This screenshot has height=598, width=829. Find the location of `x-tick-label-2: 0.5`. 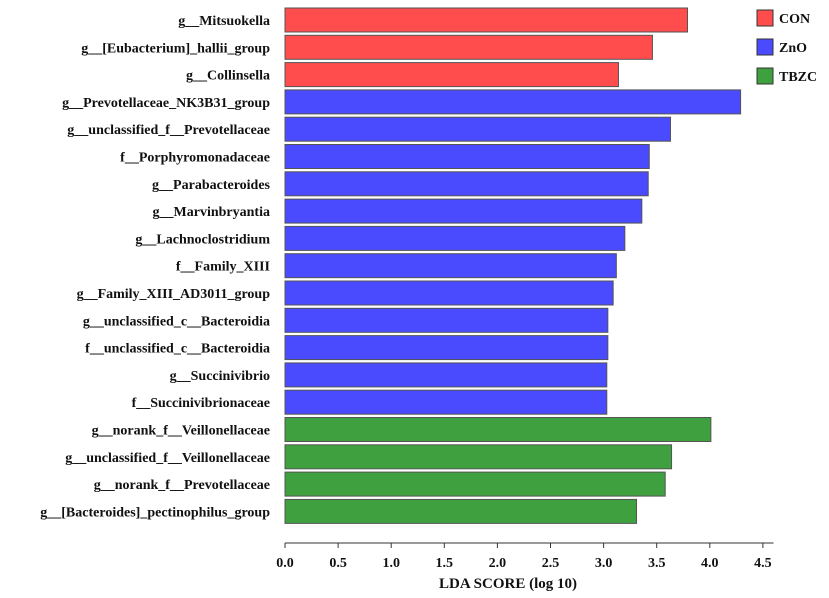

x-tick-label-2: 0.5 is located at coordinates (338, 563).